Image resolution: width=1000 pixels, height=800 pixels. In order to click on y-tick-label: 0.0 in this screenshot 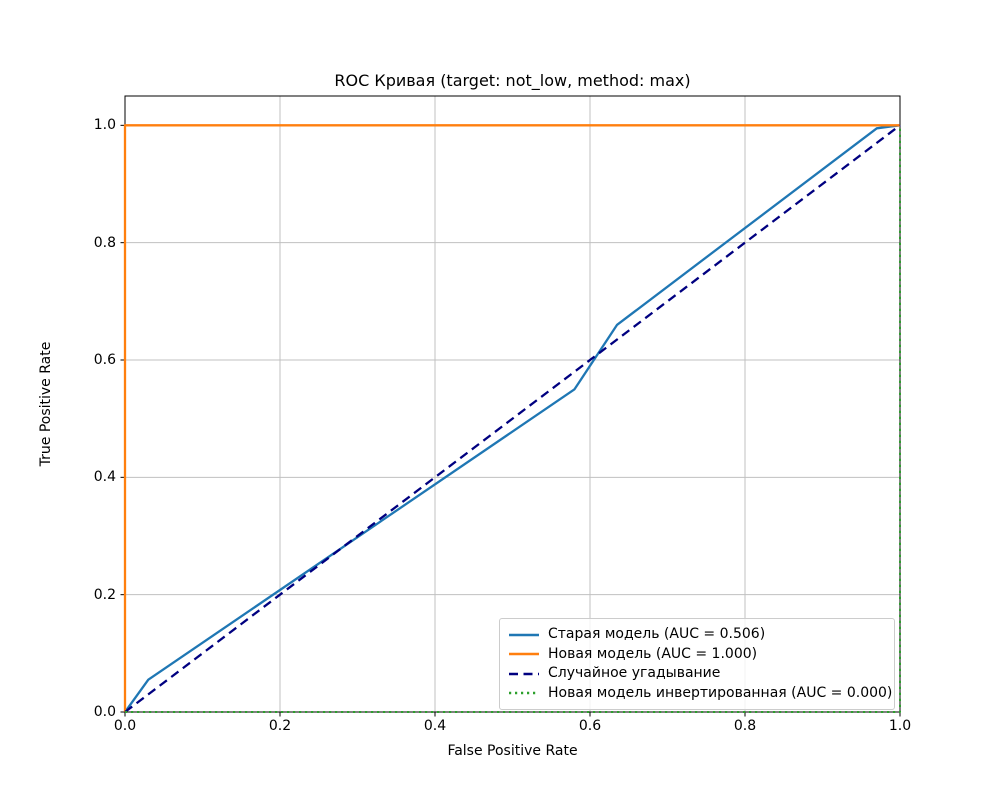, I will do `click(104, 712)`.